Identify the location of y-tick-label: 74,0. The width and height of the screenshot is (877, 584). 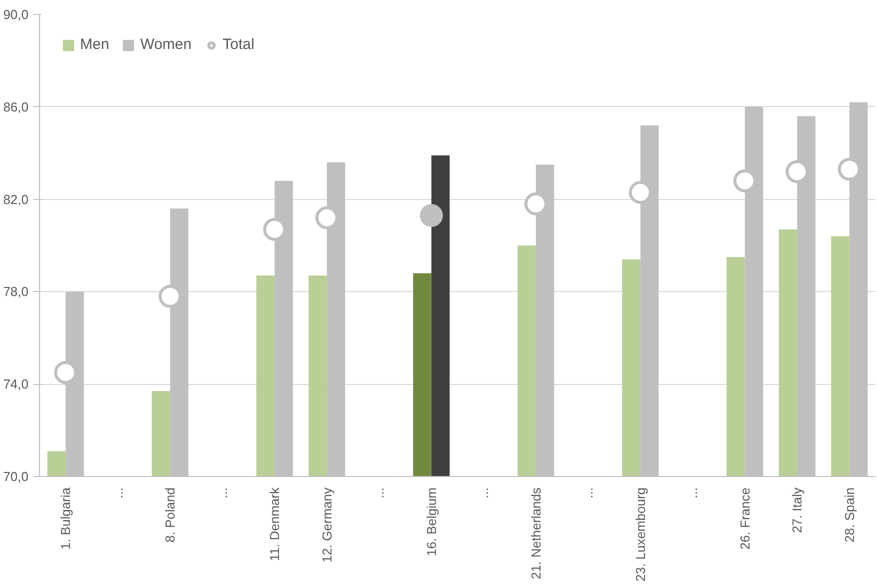
(16, 384).